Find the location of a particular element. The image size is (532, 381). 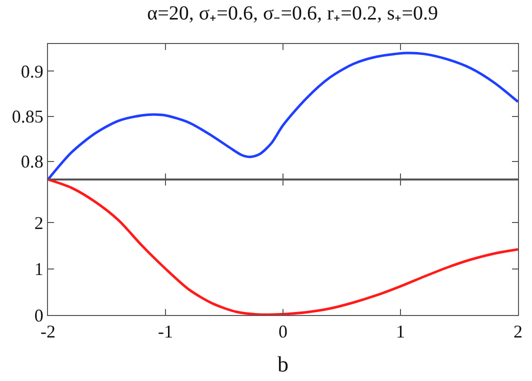

y-tick-label: 0 is located at coordinates (39, 315).